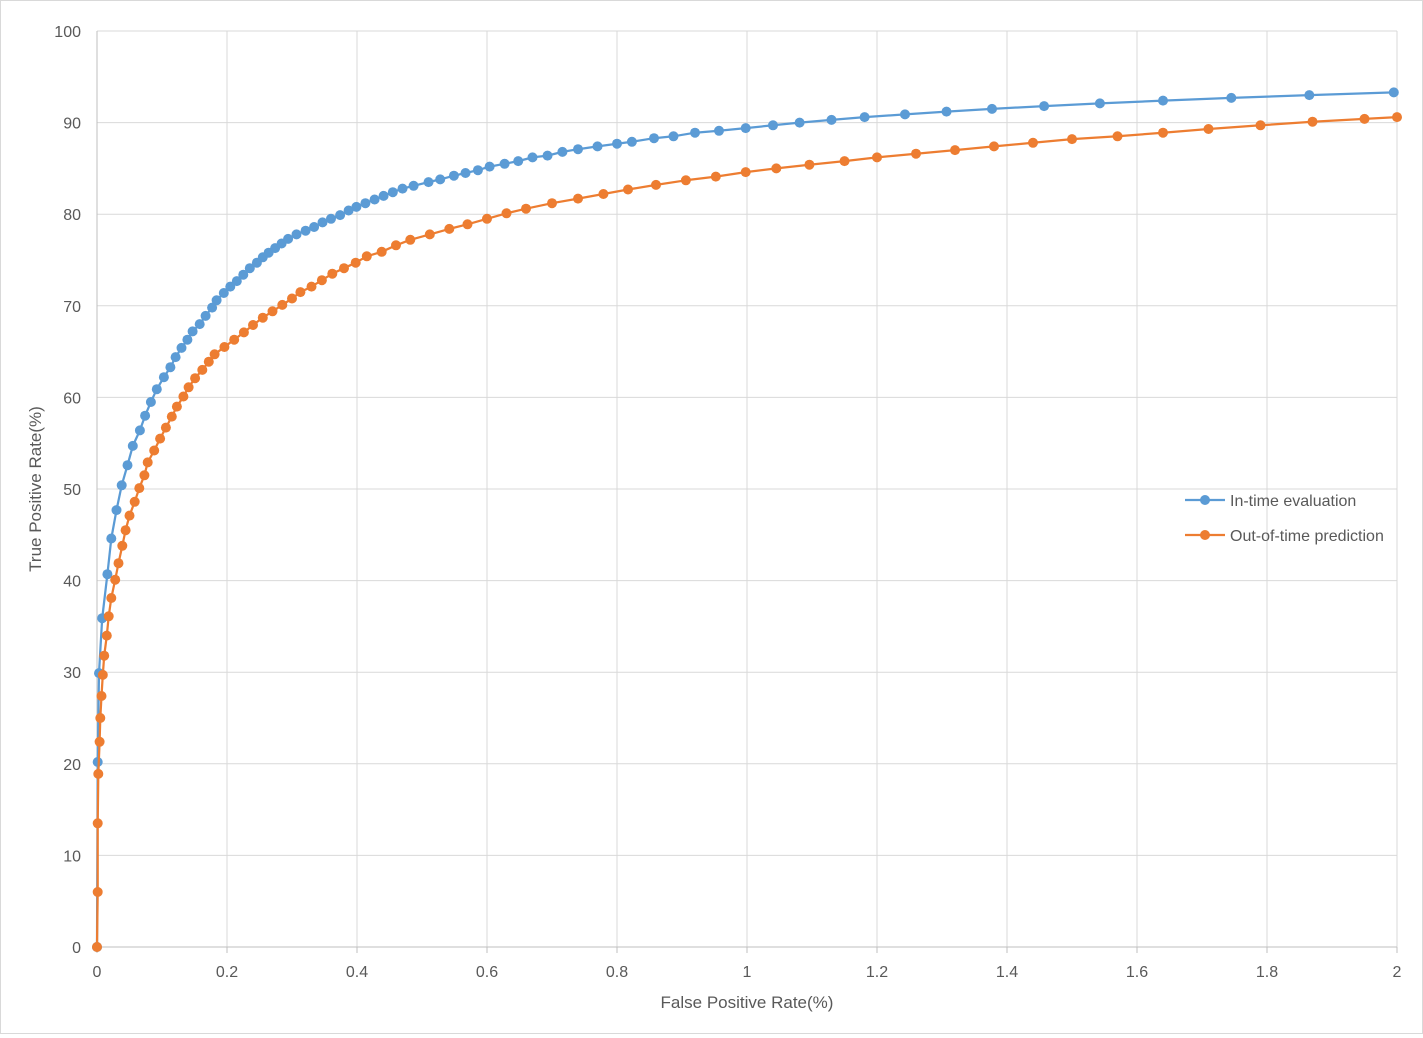  Describe the element at coordinates (1007, 972) in the screenshot. I see `x-tick-label: 1.4` at that location.